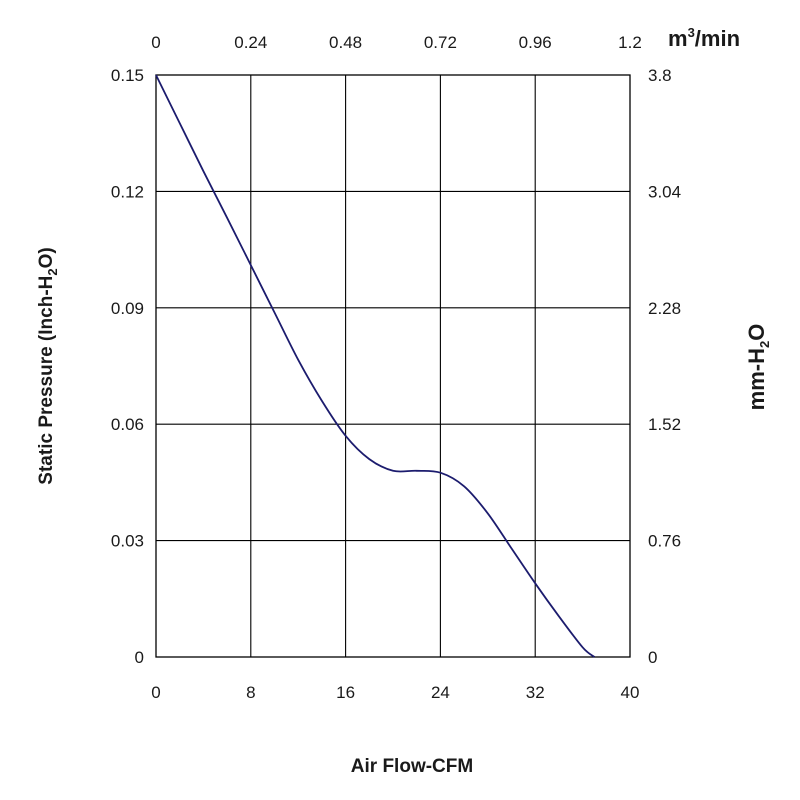  What do you see at coordinates (717, 38) in the screenshot?
I see `x-top-title-end: /min` at bounding box center [717, 38].